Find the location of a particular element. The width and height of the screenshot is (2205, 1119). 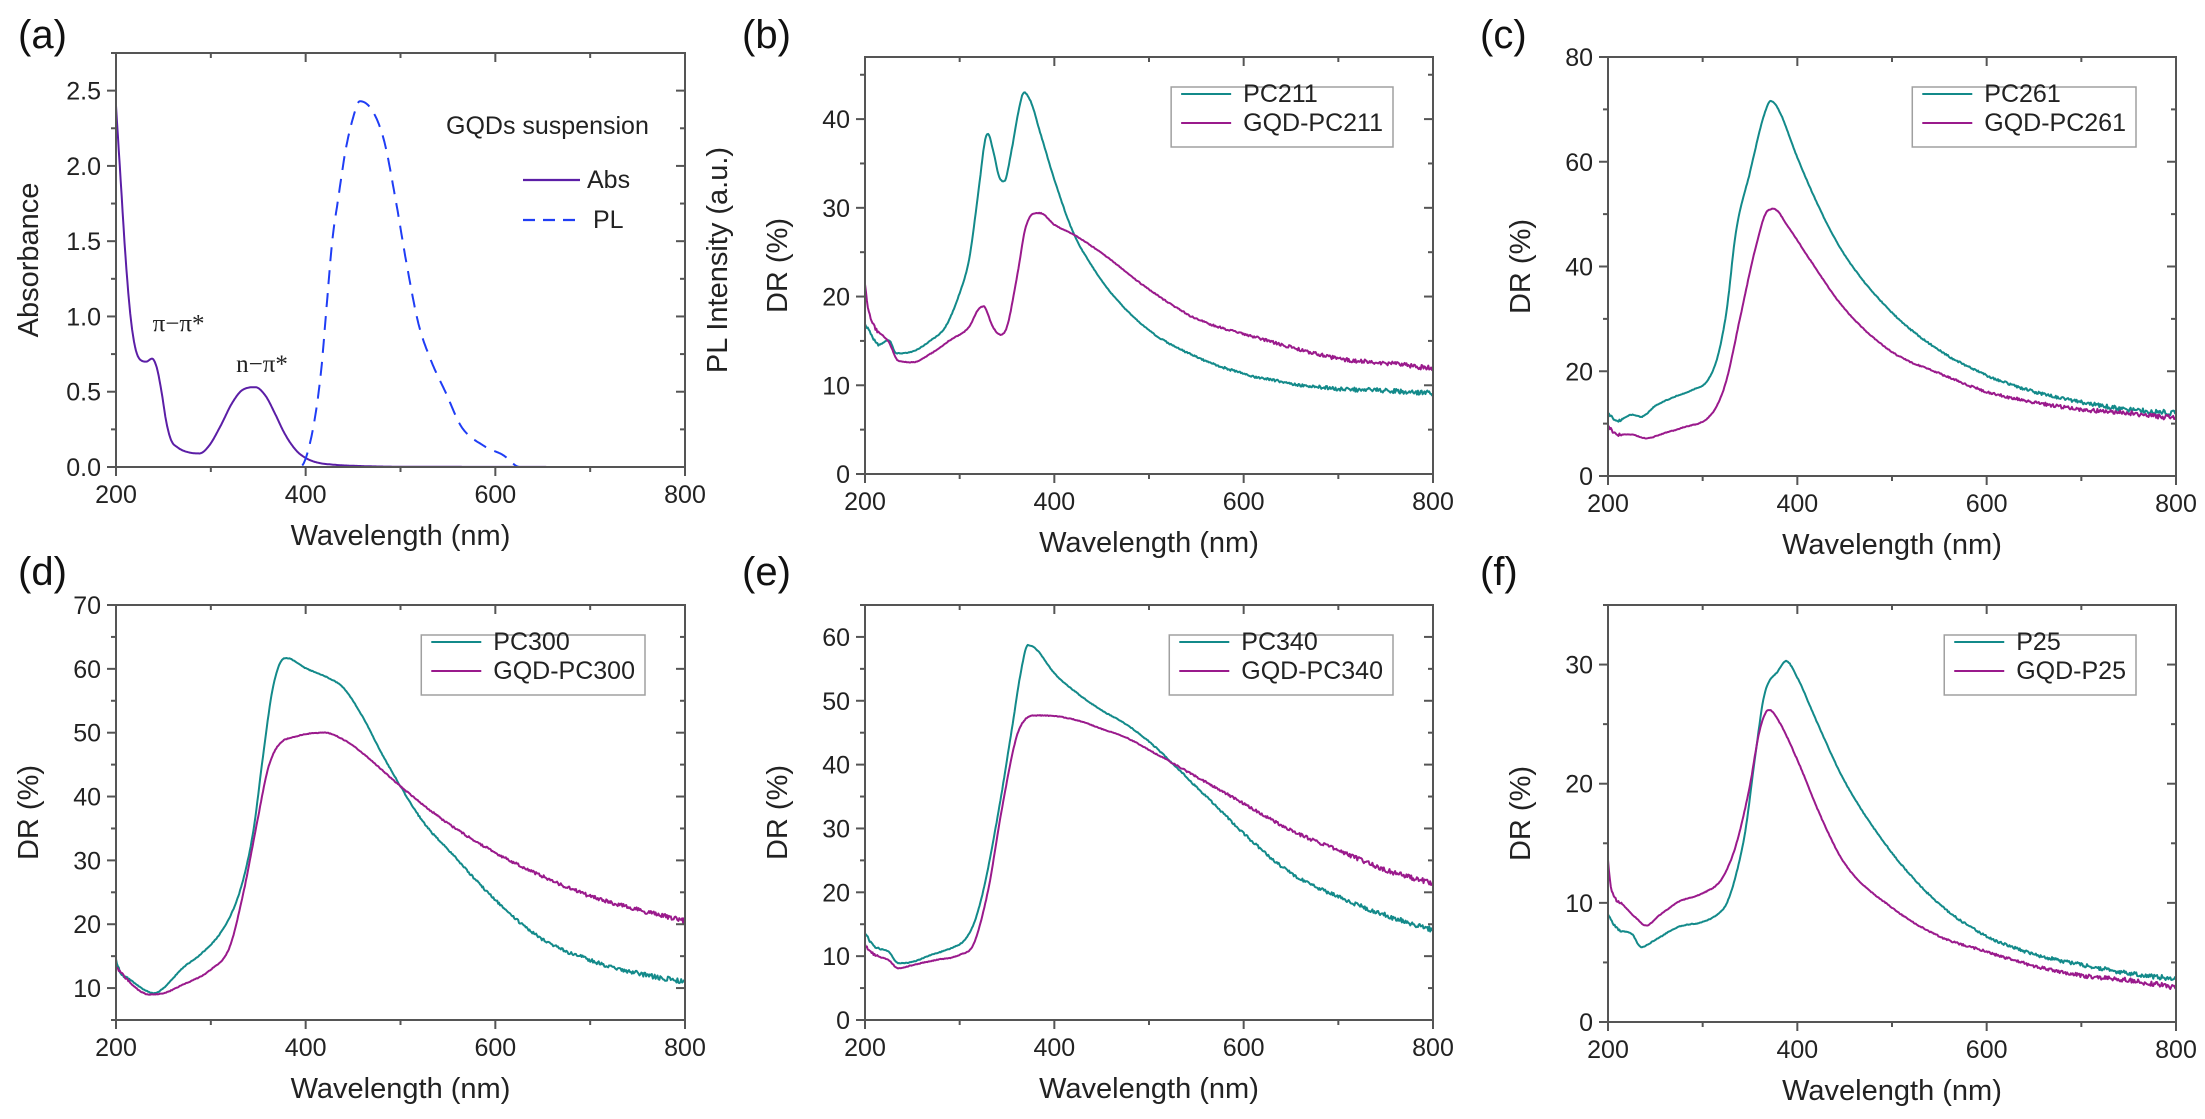

series-line-gqd-pc300 is located at coordinates (400, 863).